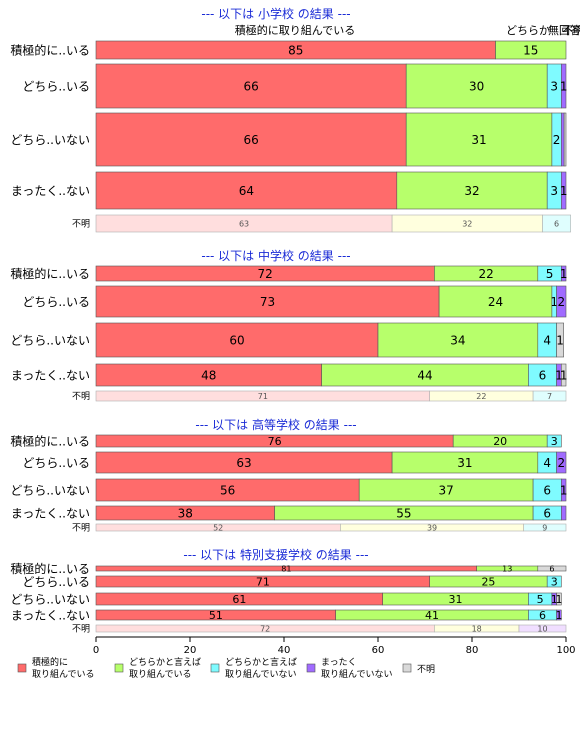 The image size is (580, 747). What do you see at coordinates (295, 50) in the screenshot?
I see `data-label: 85` at bounding box center [295, 50].